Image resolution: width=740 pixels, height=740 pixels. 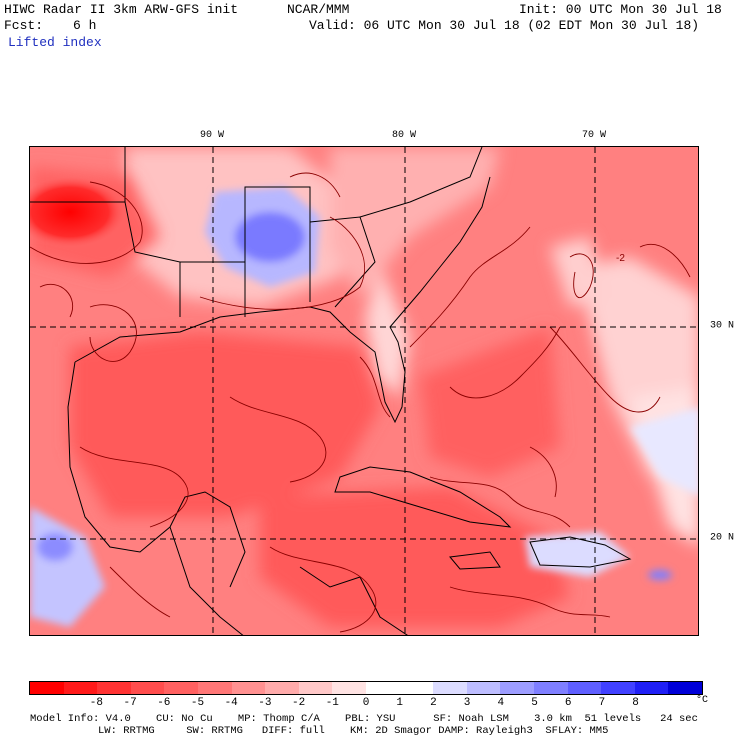 I want to click on lon-label-90w: 90 W, so click(x=212, y=135).